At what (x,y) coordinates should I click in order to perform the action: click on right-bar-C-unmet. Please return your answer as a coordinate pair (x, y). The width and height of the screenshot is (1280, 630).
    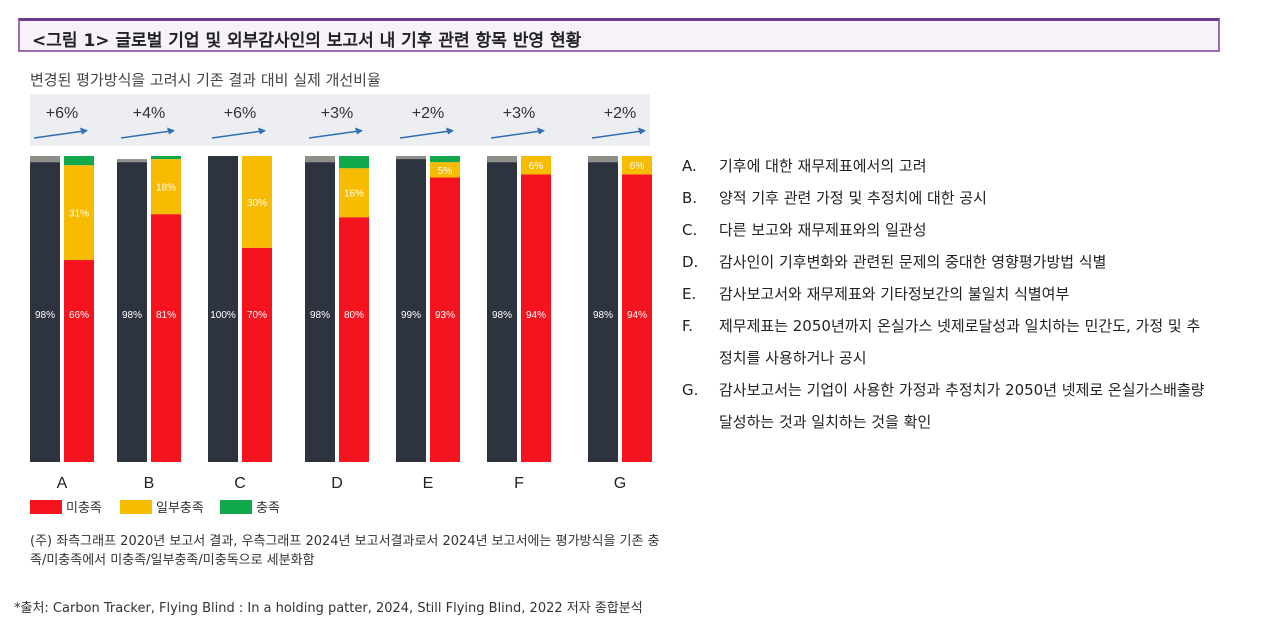
    Looking at the image, I should click on (257, 354).